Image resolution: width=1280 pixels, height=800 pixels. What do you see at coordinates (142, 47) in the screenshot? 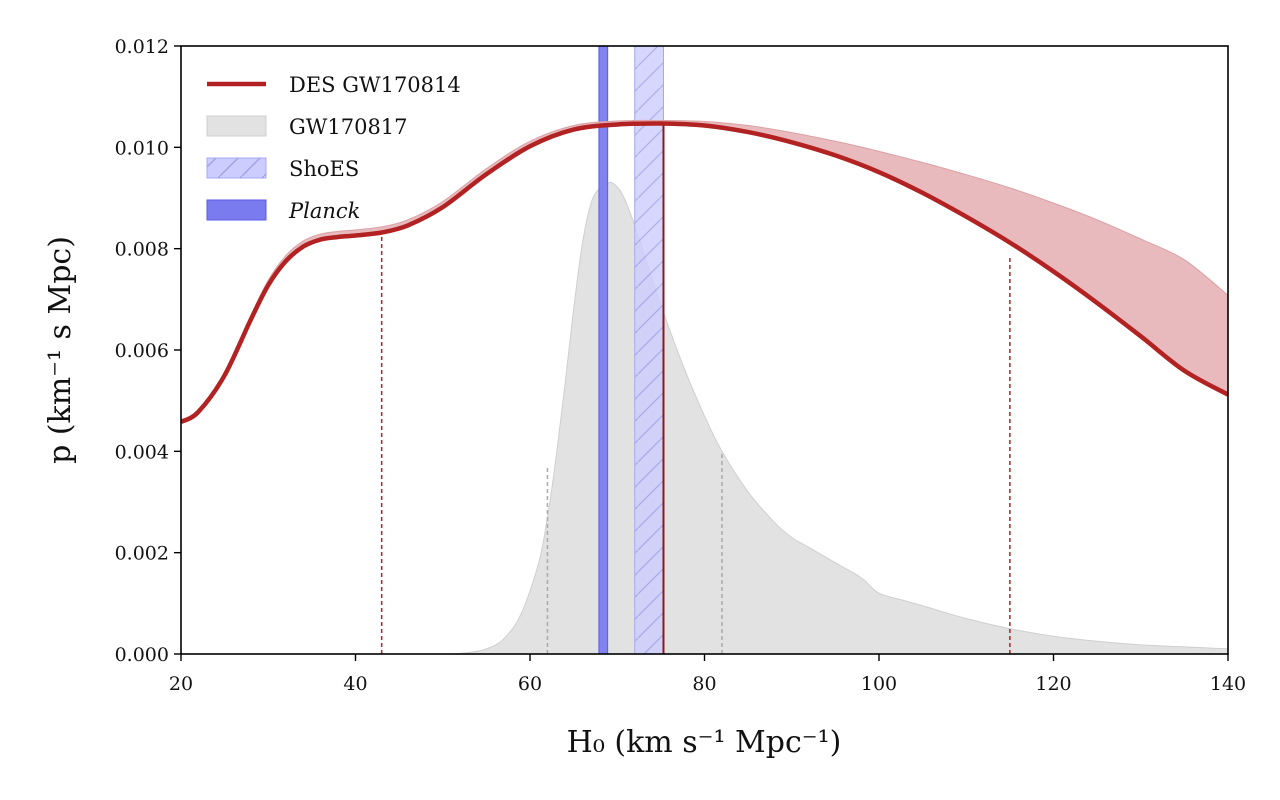
I see `y-tick-label-0.012: 0.012` at bounding box center [142, 47].